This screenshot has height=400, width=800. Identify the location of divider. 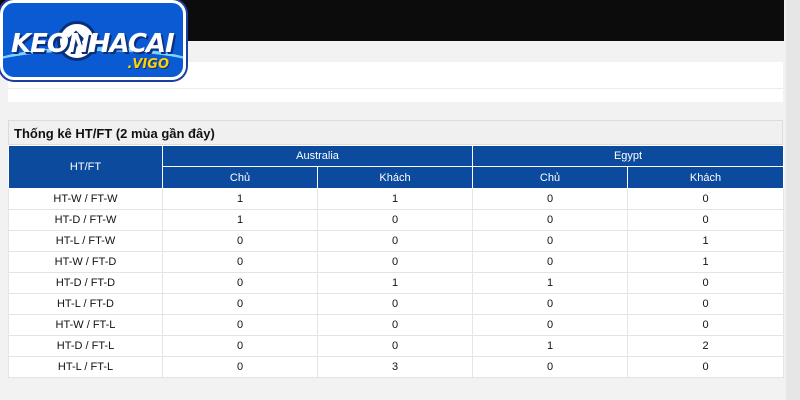
(395, 88).